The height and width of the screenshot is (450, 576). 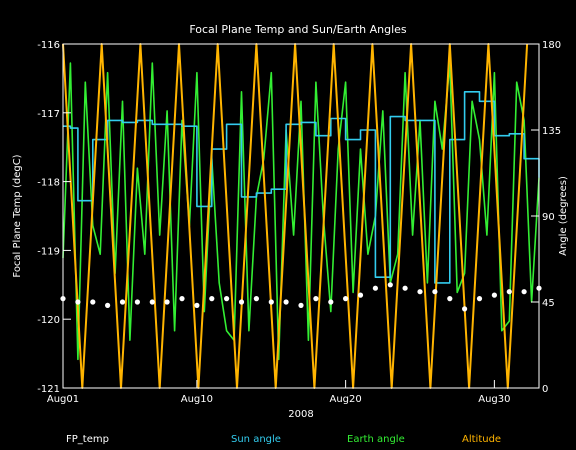 I want to click on legend-fp-temp: FP_temp, so click(x=87, y=439).